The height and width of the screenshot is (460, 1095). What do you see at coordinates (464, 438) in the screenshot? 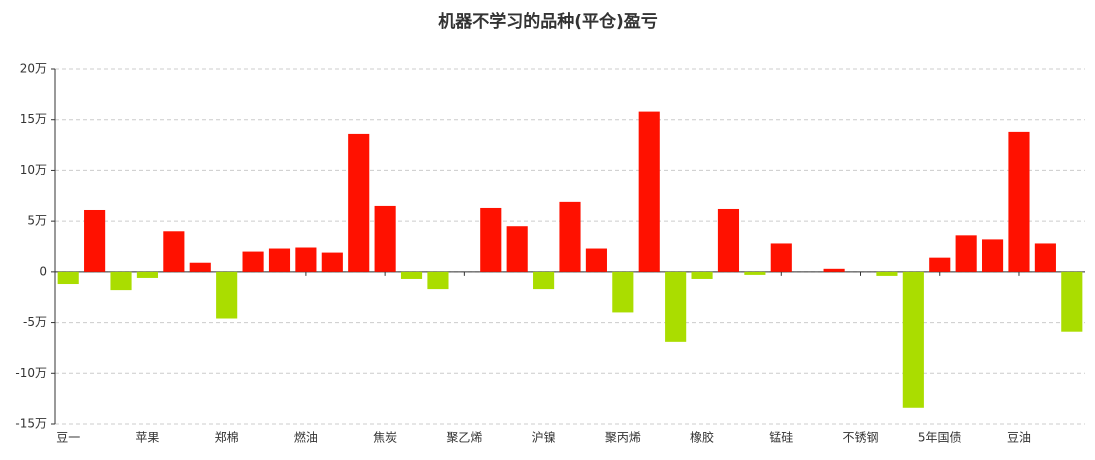
I see `x-tick-label: 聚乙烯` at bounding box center [464, 438].